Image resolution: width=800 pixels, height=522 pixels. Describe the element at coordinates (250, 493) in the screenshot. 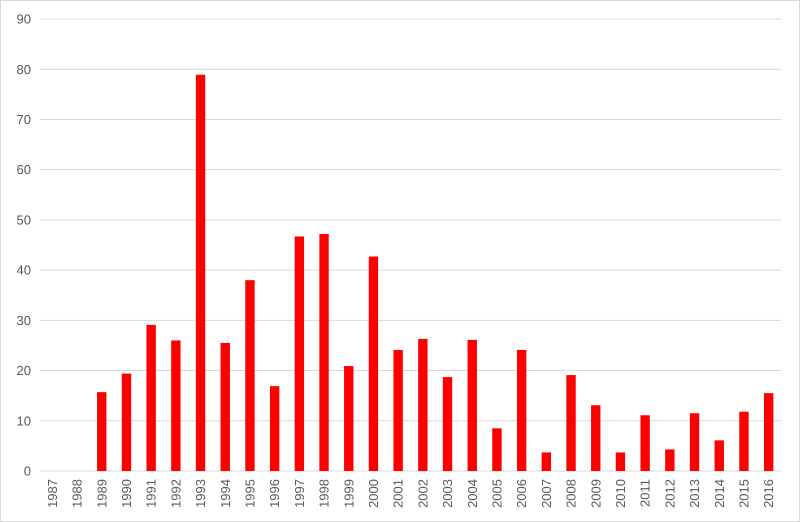

I see `x-tick-label: 1995` at that location.